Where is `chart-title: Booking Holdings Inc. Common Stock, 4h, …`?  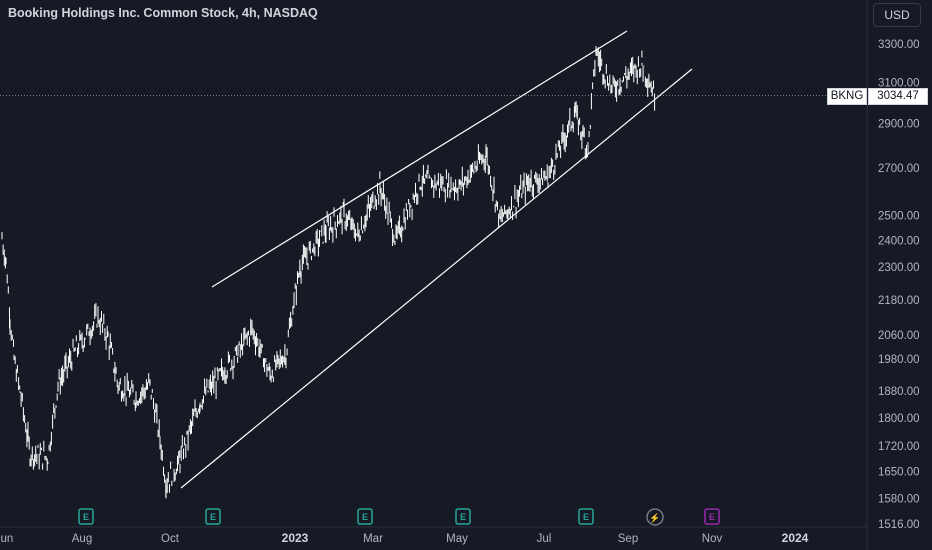 chart-title: Booking Holdings Inc. Common Stock, 4h, … is located at coordinates (163, 13).